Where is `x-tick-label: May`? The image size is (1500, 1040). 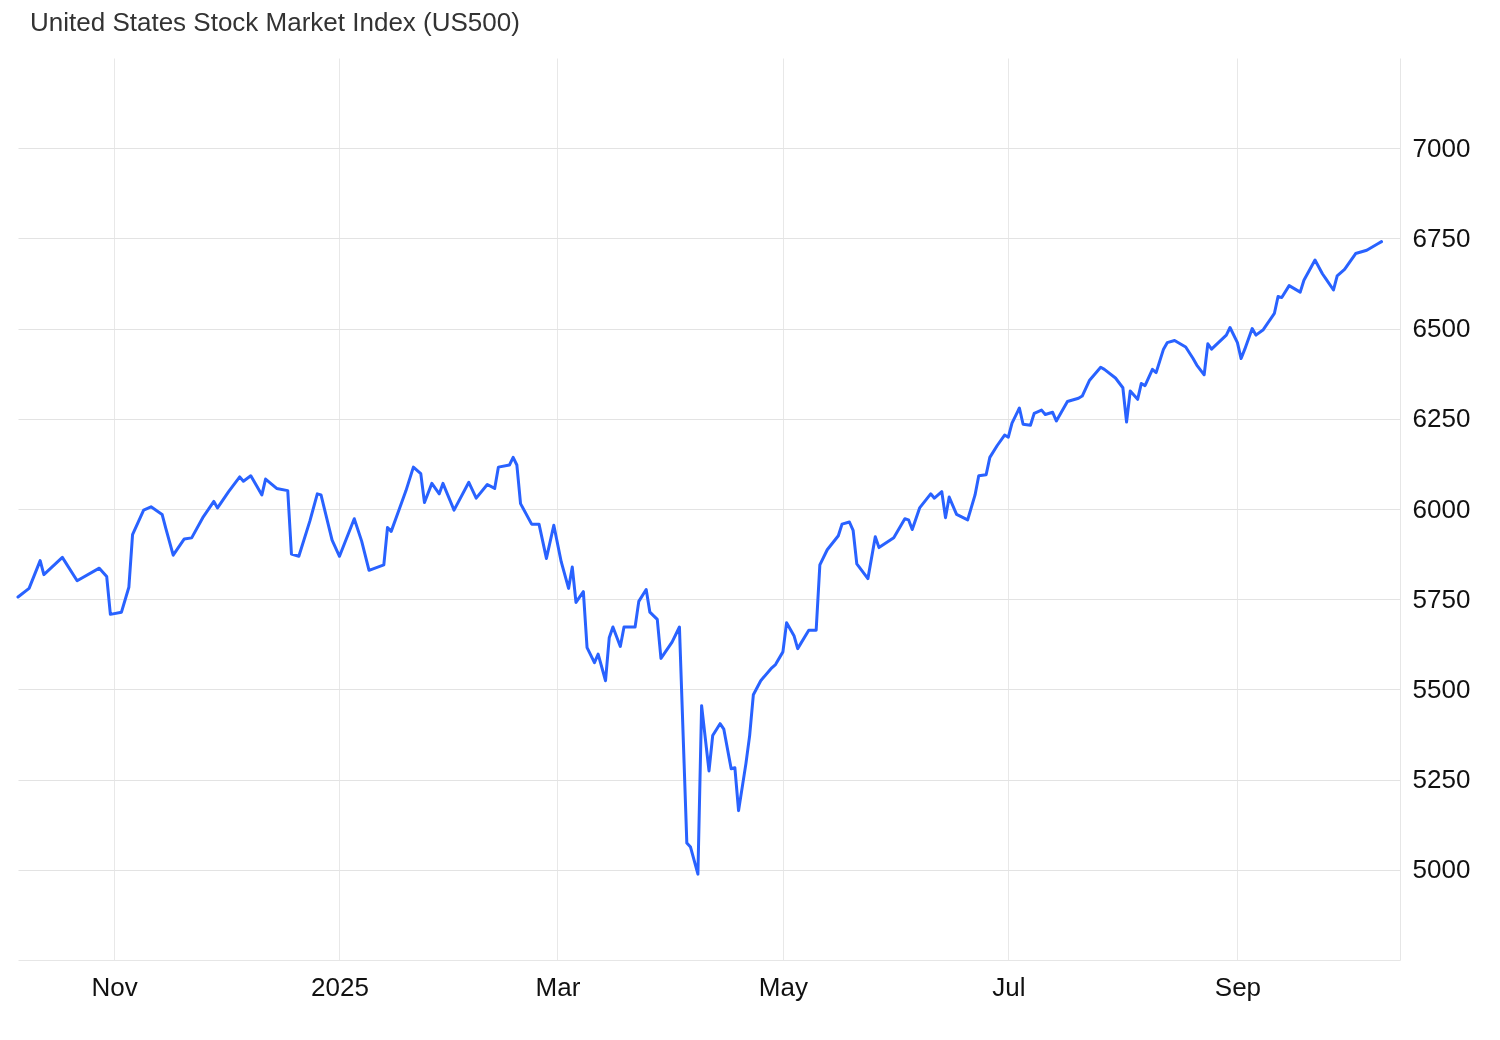
x-tick-label: May is located at coordinates (783, 986).